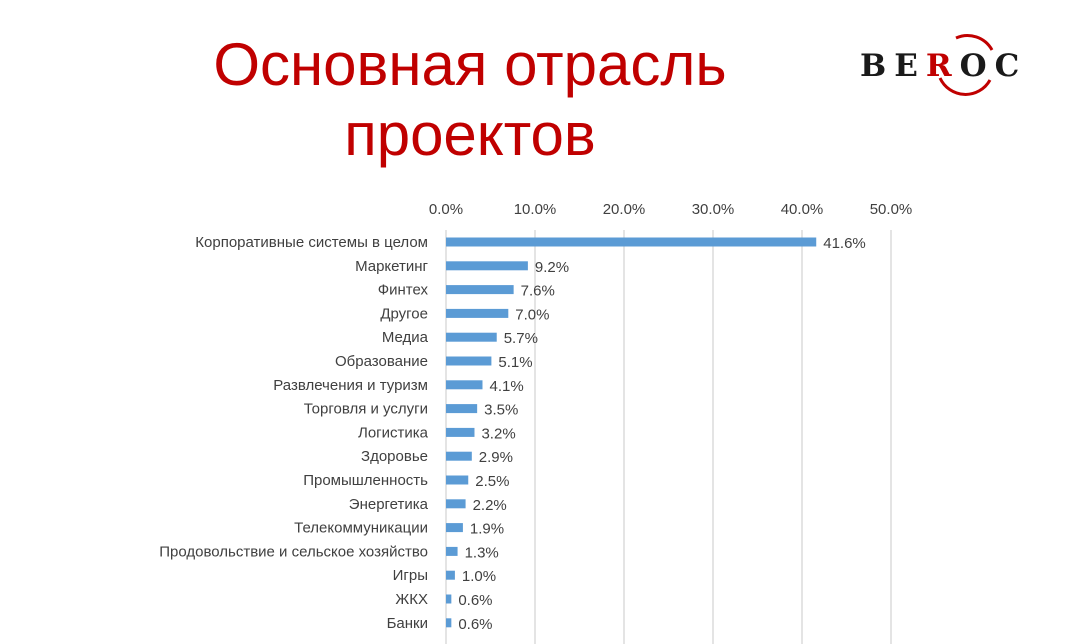  What do you see at coordinates (407, 623) in the screenshot?
I see `category-label: Банки` at bounding box center [407, 623].